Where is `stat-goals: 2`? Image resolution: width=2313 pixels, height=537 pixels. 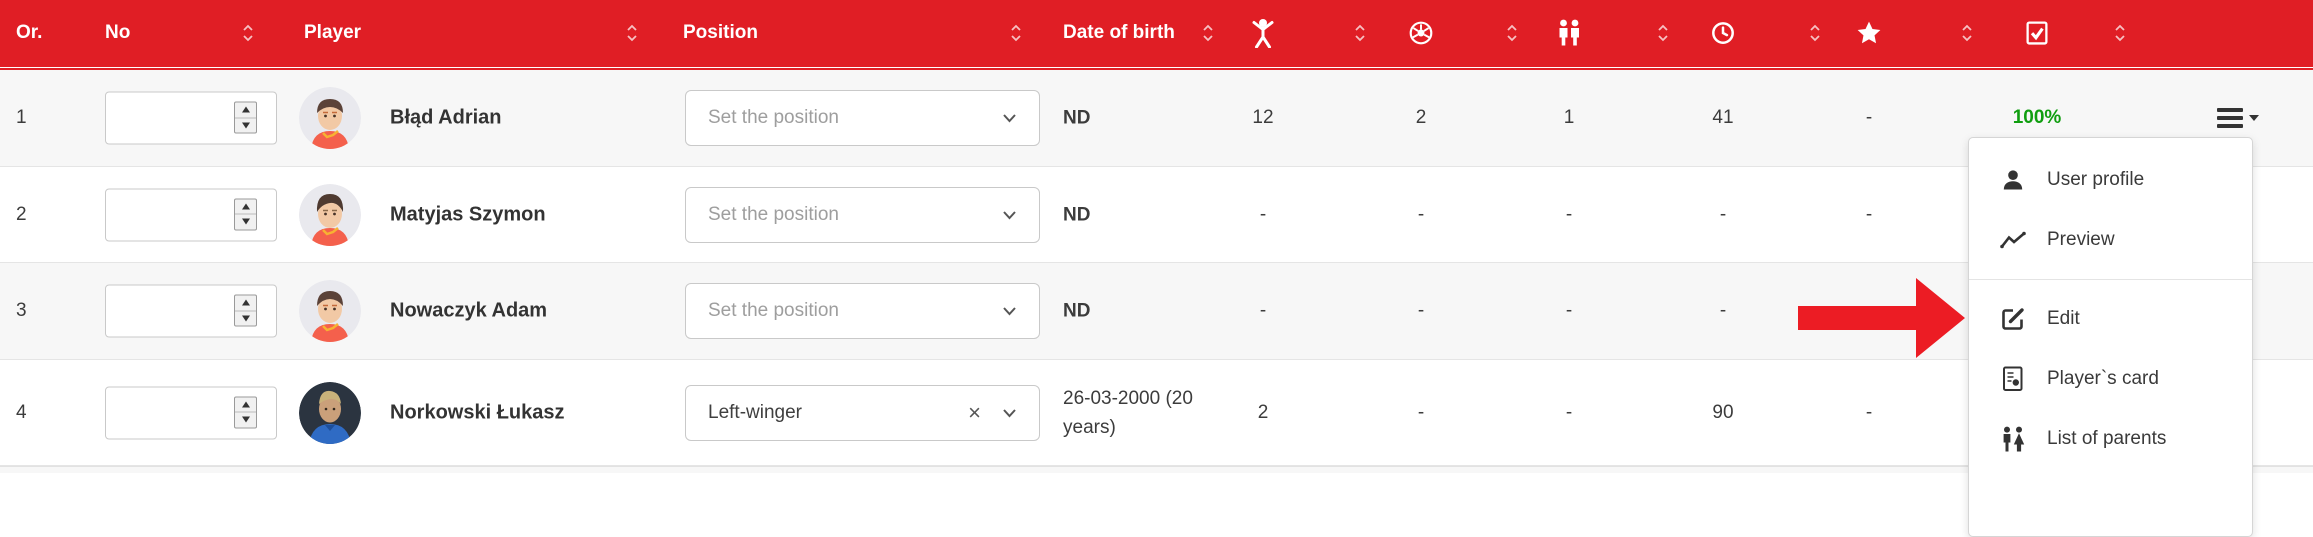
stat-goals: 2 is located at coordinates (1421, 117).